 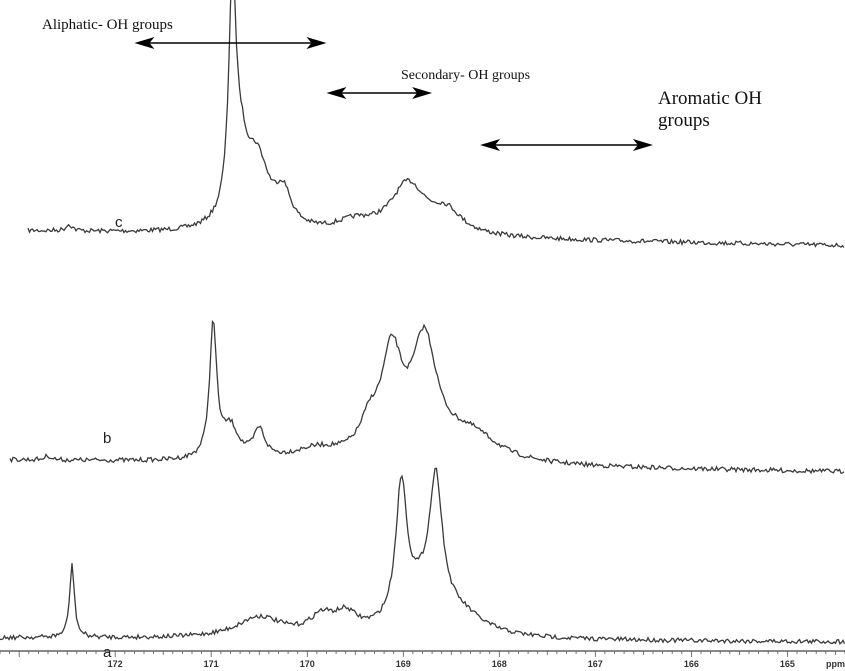 What do you see at coordinates (684, 120) in the screenshot?
I see `range-label-3-line2: groups` at bounding box center [684, 120].